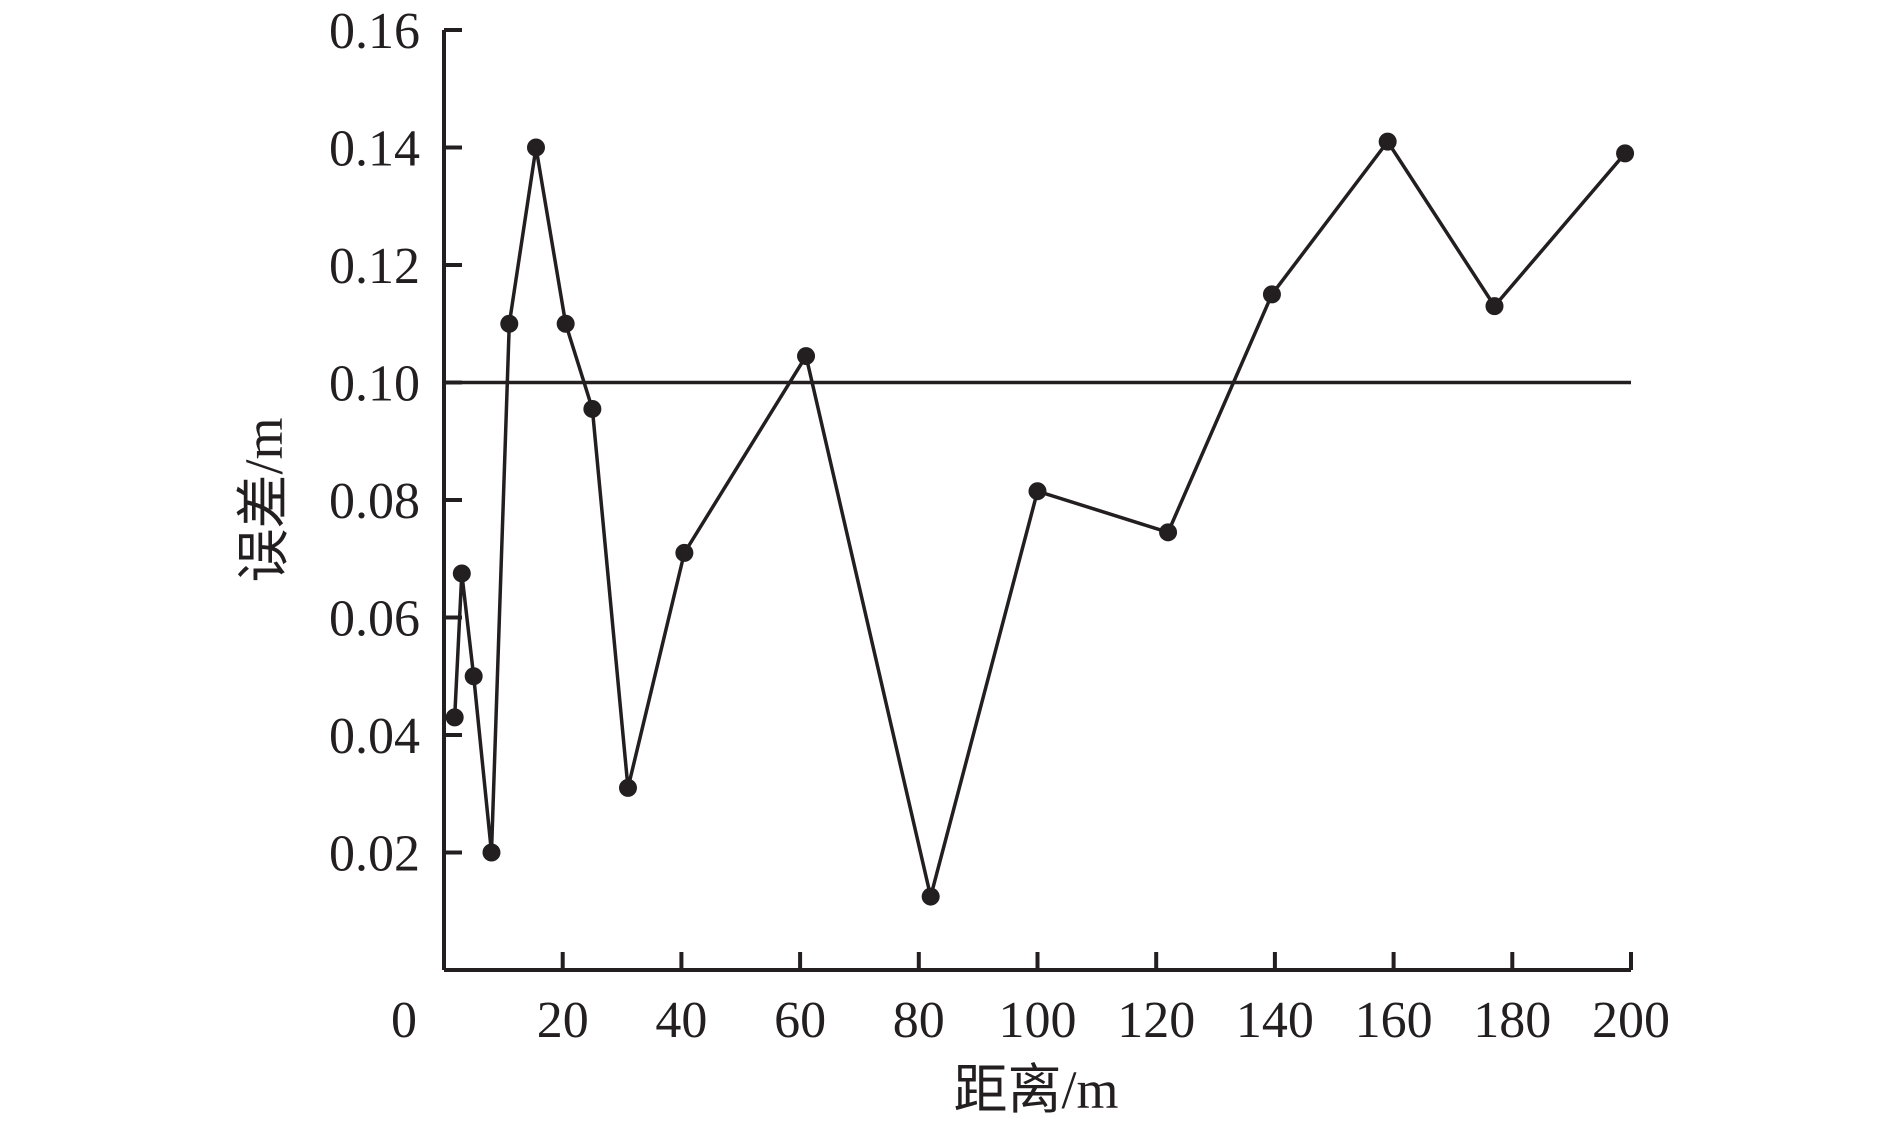 This screenshot has height=1124, width=1890. What do you see at coordinates (264, 499) in the screenshot?
I see `y-axis-title: 误差/m` at bounding box center [264, 499].